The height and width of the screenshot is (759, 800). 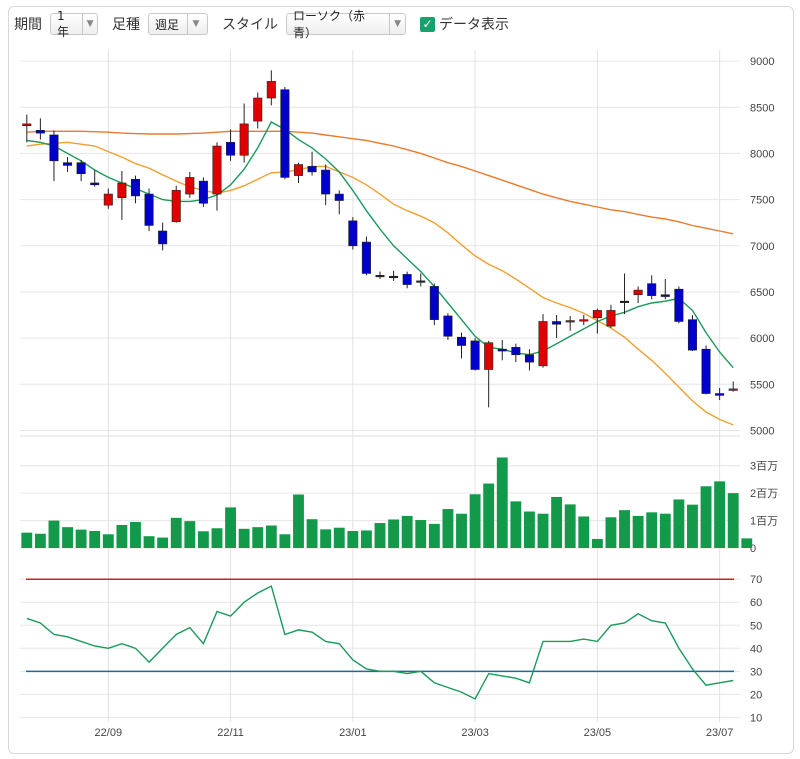 What do you see at coordinates (250, 25) in the screenshot?
I see `style-label: スタイル` at bounding box center [250, 25].